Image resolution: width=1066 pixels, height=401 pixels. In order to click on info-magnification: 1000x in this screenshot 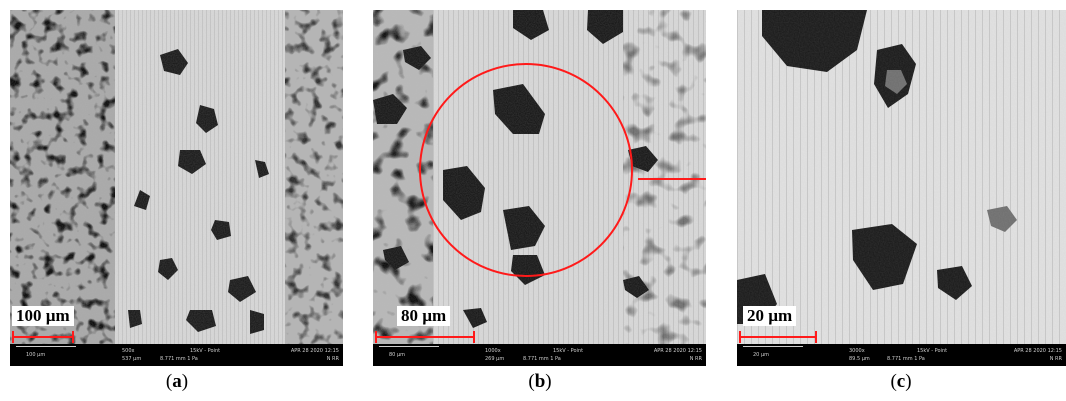, I will do `click(493, 351)`.